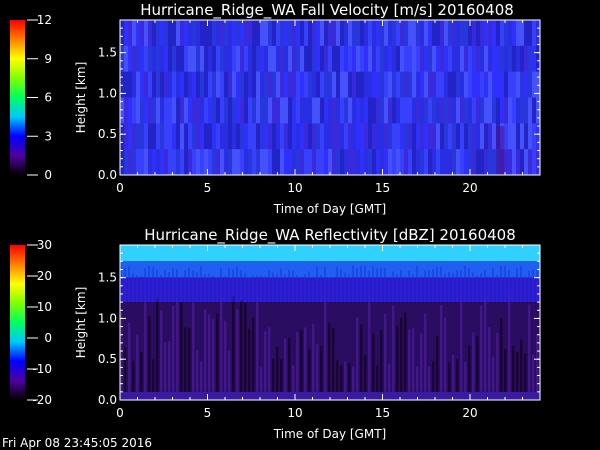 The image size is (600, 450). Describe the element at coordinates (77, 443) in the screenshot. I see `footer-timestamp: Fri Apr 08 23:45:05 2016` at that location.